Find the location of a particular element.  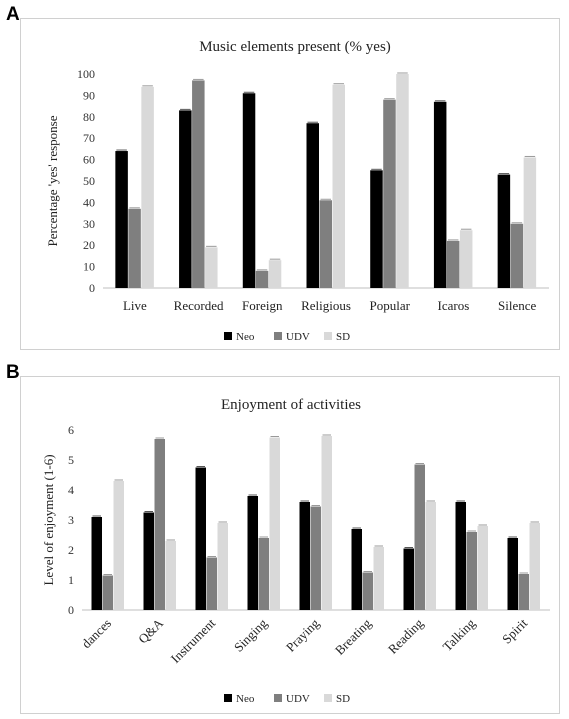

y-tick-label: 30 is located at coordinates (89, 224).